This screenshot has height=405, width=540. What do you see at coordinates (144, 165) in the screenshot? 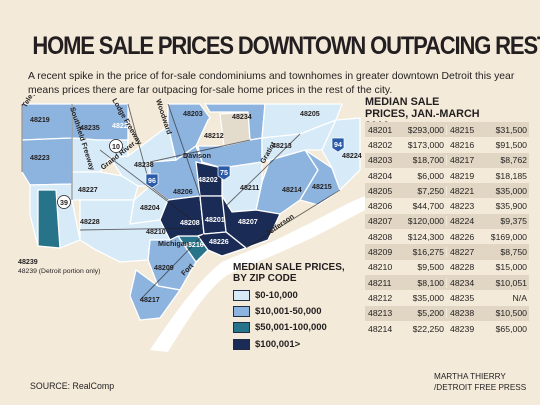
I see `zip-label: 48238` at bounding box center [144, 165].